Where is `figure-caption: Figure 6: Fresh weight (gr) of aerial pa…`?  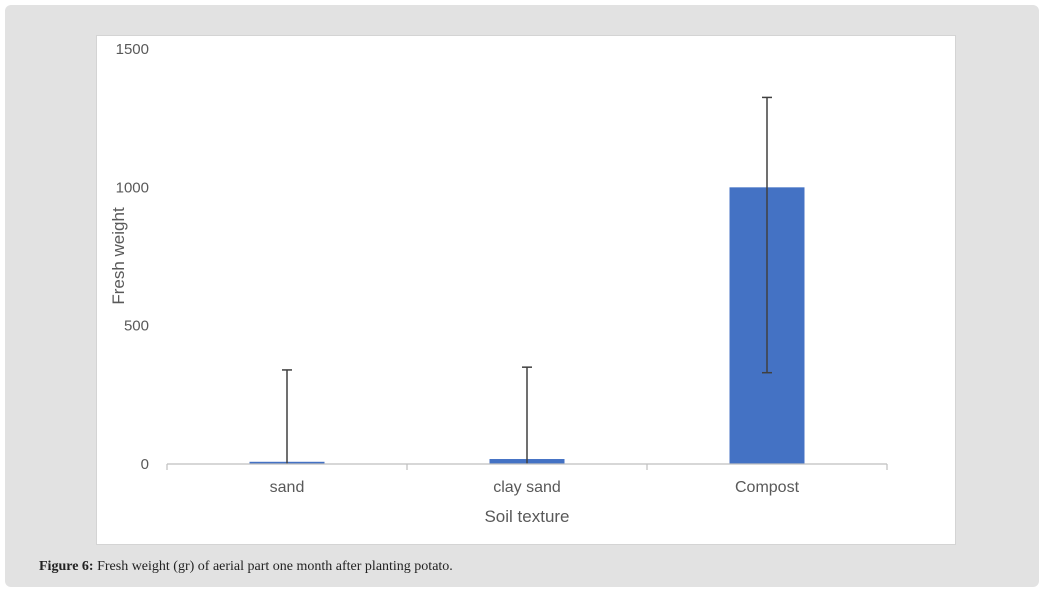 figure-caption: Figure 6: Fresh weight (gr) of aerial pa… is located at coordinates (246, 567).